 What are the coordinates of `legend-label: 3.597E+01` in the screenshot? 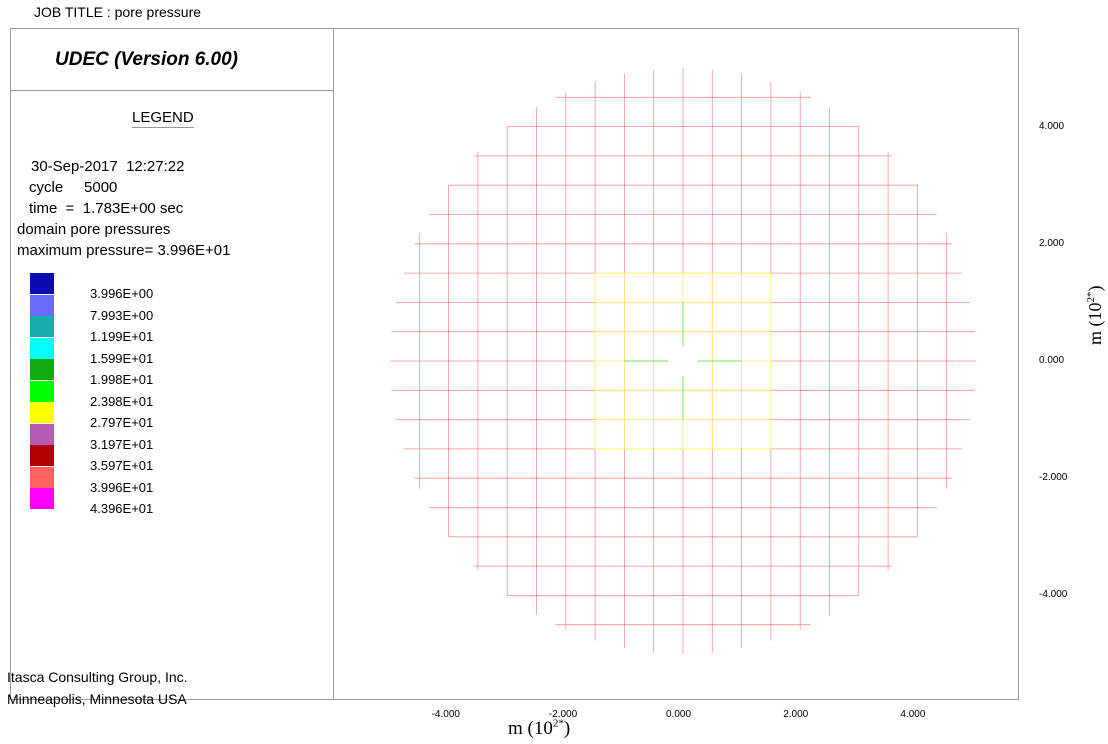 It's located at (122, 465).